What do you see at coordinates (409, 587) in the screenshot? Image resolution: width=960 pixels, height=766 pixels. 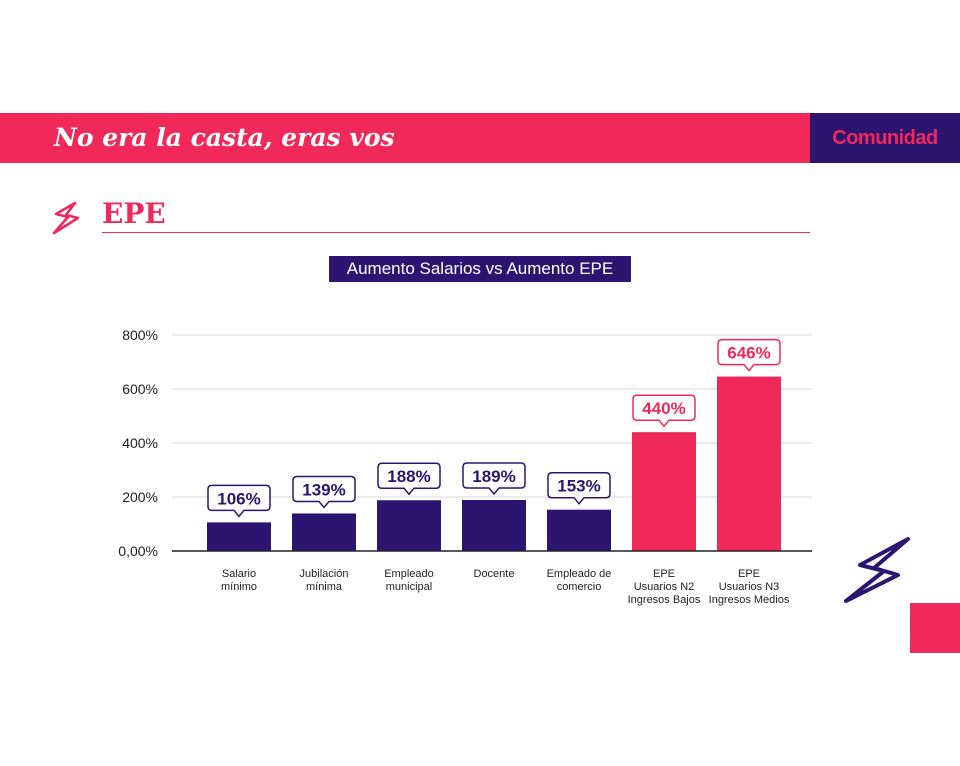 I see `x-tick-label: municipal` at bounding box center [409, 587].